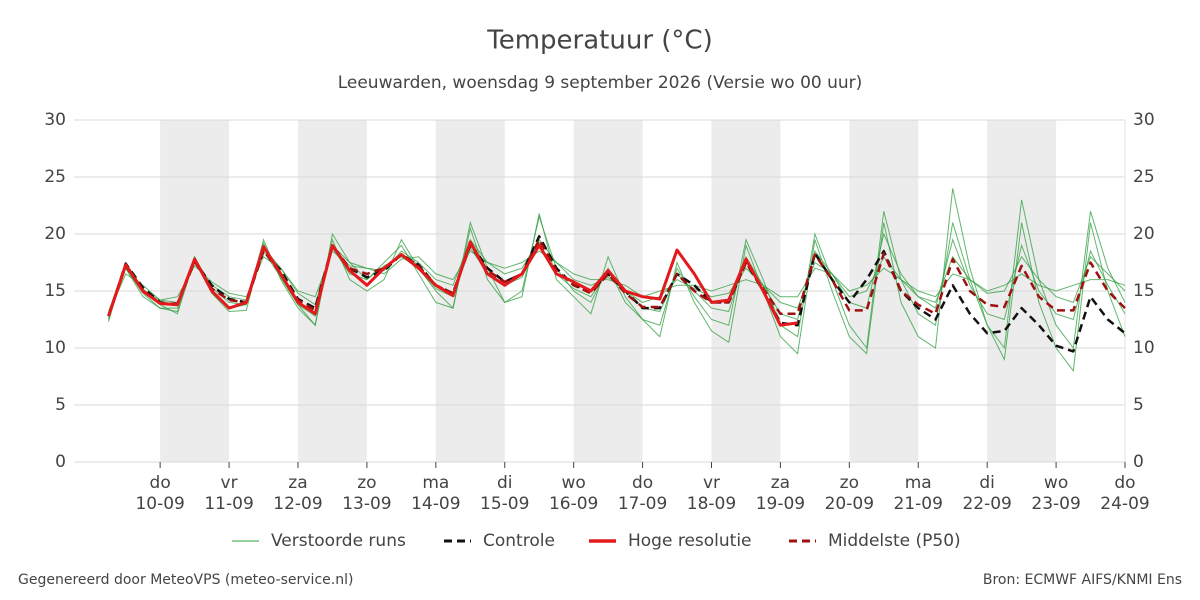 This screenshot has width=1200, height=600. Describe the element at coordinates (918, 504) in the screenshot. I see `x-tick-label: 21-09` at that location.